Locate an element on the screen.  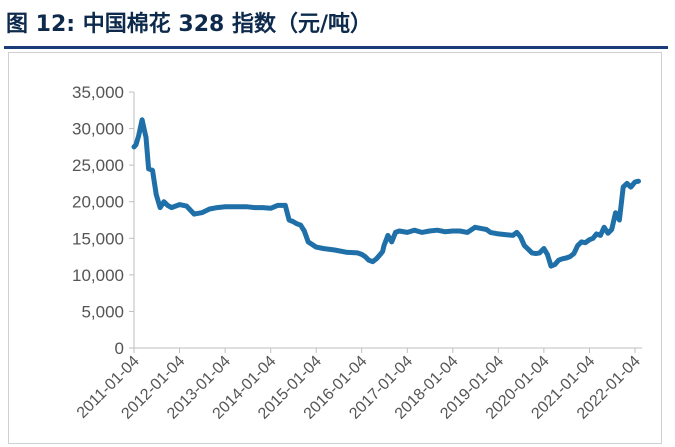
title-rule is located at coordinates (336, 47).